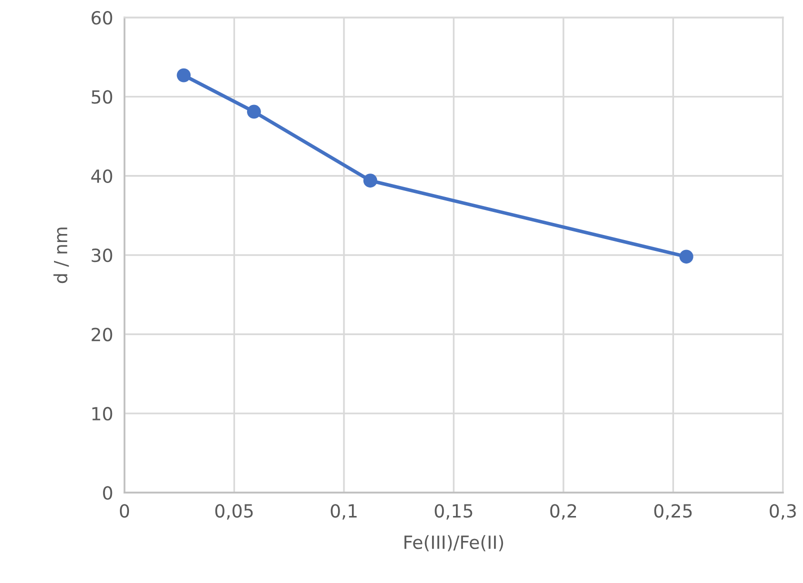 This screenshot has height=583, width=803. Describe the element at coordinates (102, 17) in the screenshot. I see `y-tick-label: 60` at that location.